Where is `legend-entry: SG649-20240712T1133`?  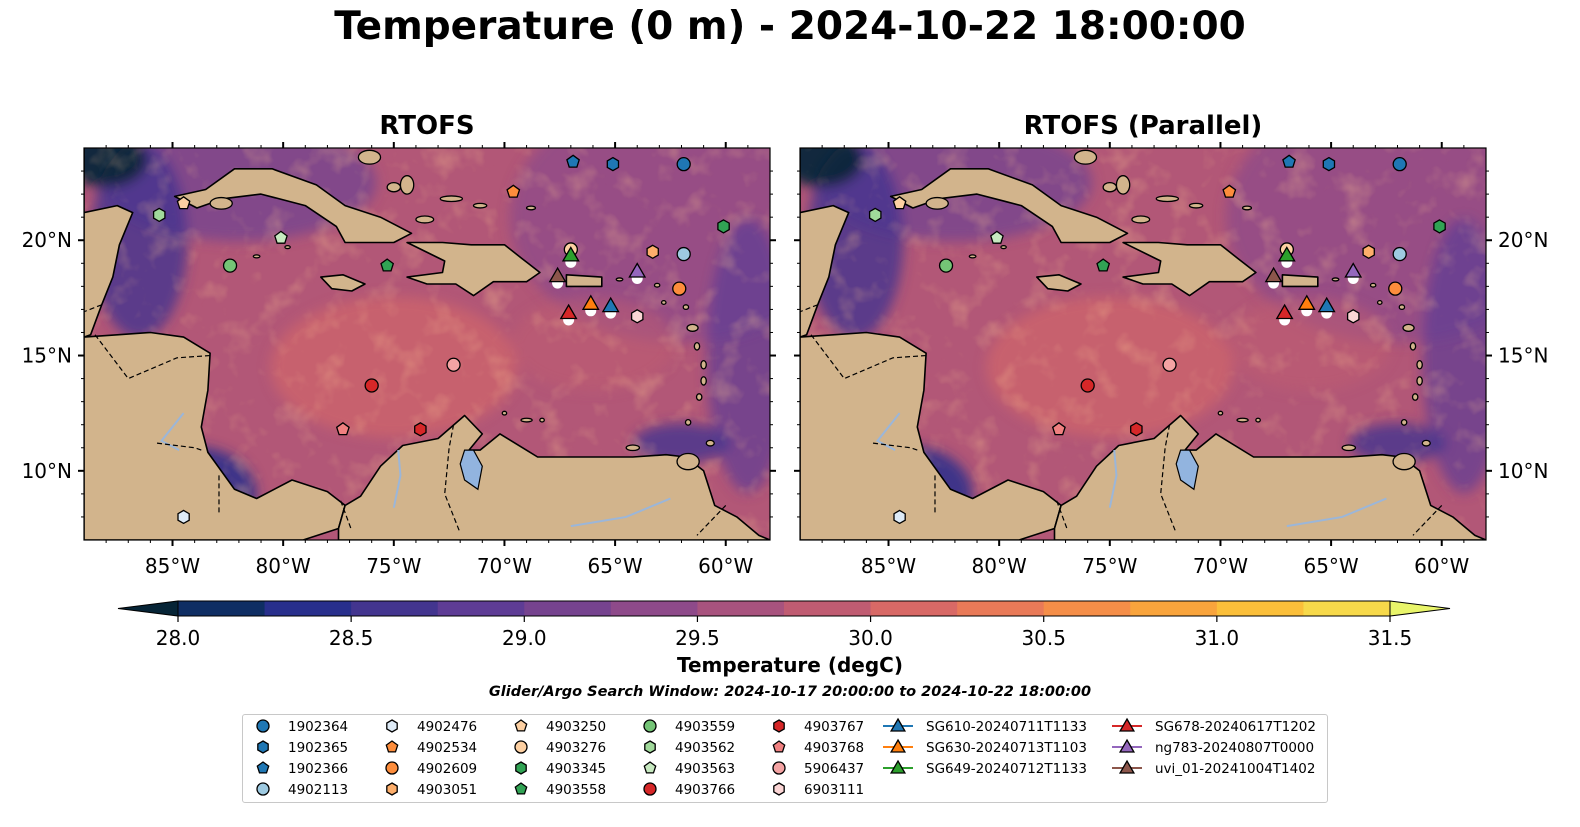 legend-entry: SG649-20240712T1133 is located at coordinates (985, 768).